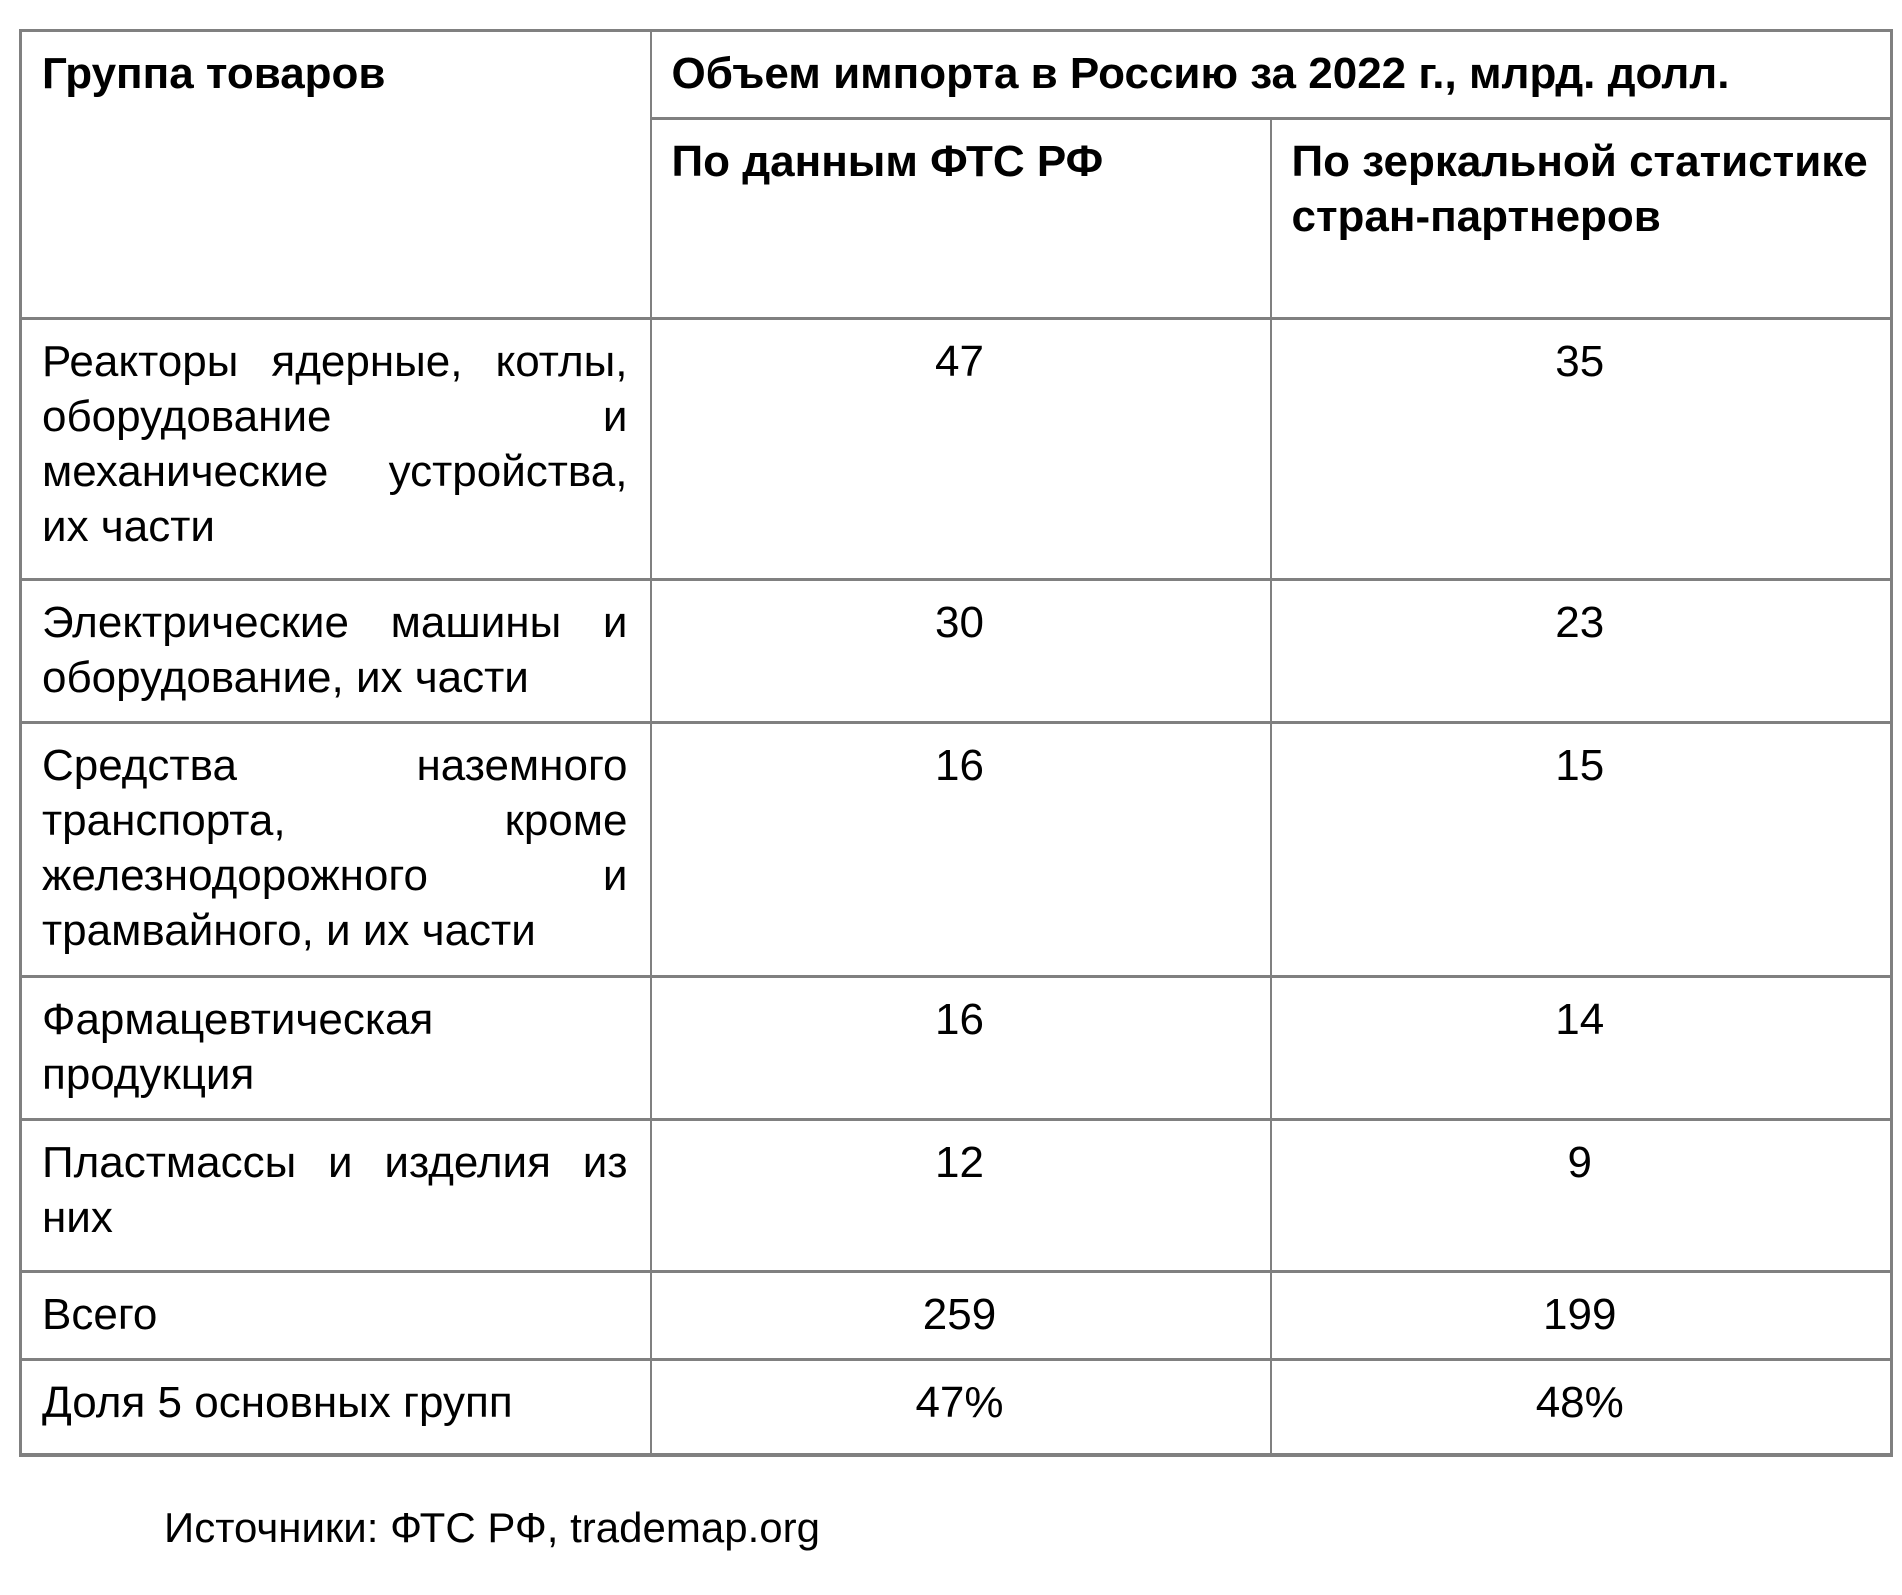 Image resolution: width=1902 pixels, height=1595 pixels. Describe the element at coordinates (960, 651) in the screenshot. I see `fts-value: 30` at that location.